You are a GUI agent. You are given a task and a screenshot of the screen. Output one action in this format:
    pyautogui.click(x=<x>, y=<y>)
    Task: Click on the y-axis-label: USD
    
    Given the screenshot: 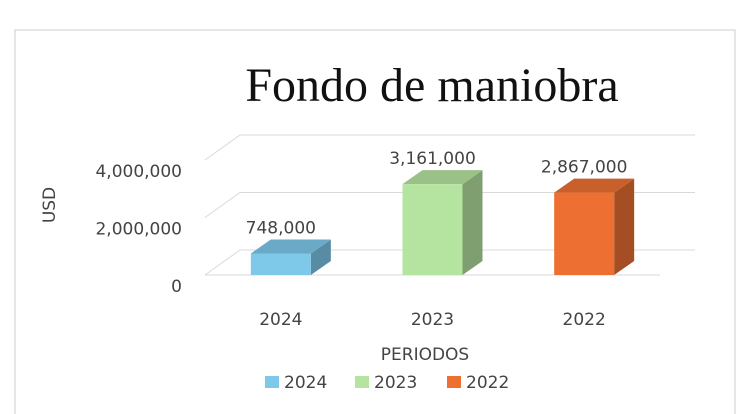 What is the action you would take?
    pyautogui.click(x=50, y=205)
    